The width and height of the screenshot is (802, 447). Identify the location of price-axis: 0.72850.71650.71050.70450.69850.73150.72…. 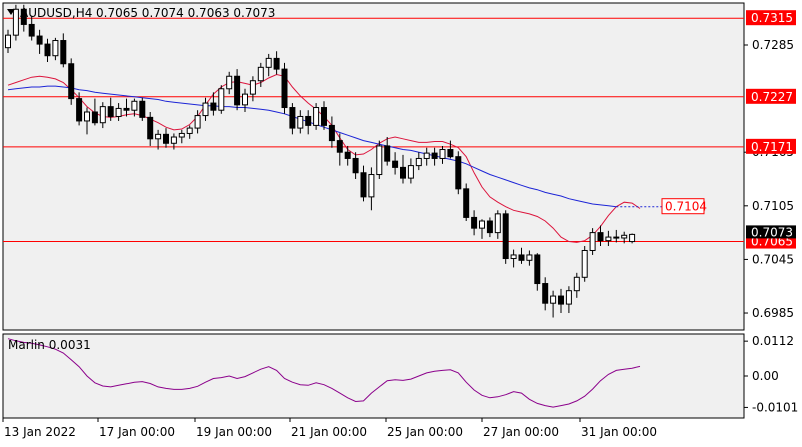
(728, 165).